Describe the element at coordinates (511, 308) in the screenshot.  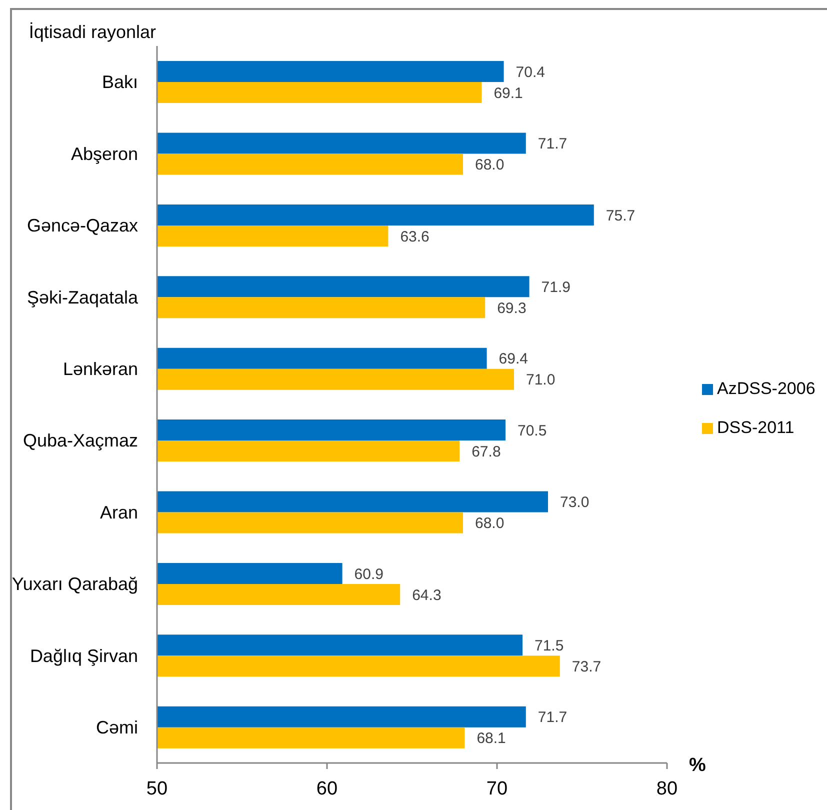
I see `data-label: 69.3` at that location.